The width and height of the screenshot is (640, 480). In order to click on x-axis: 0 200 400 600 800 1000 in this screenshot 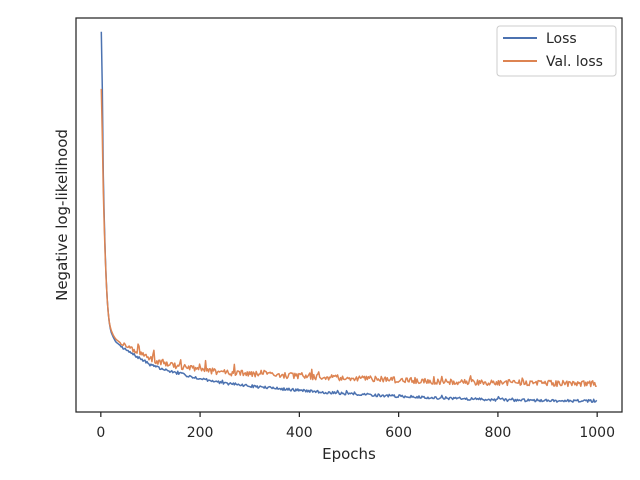, I will do `click(355, 426)`.